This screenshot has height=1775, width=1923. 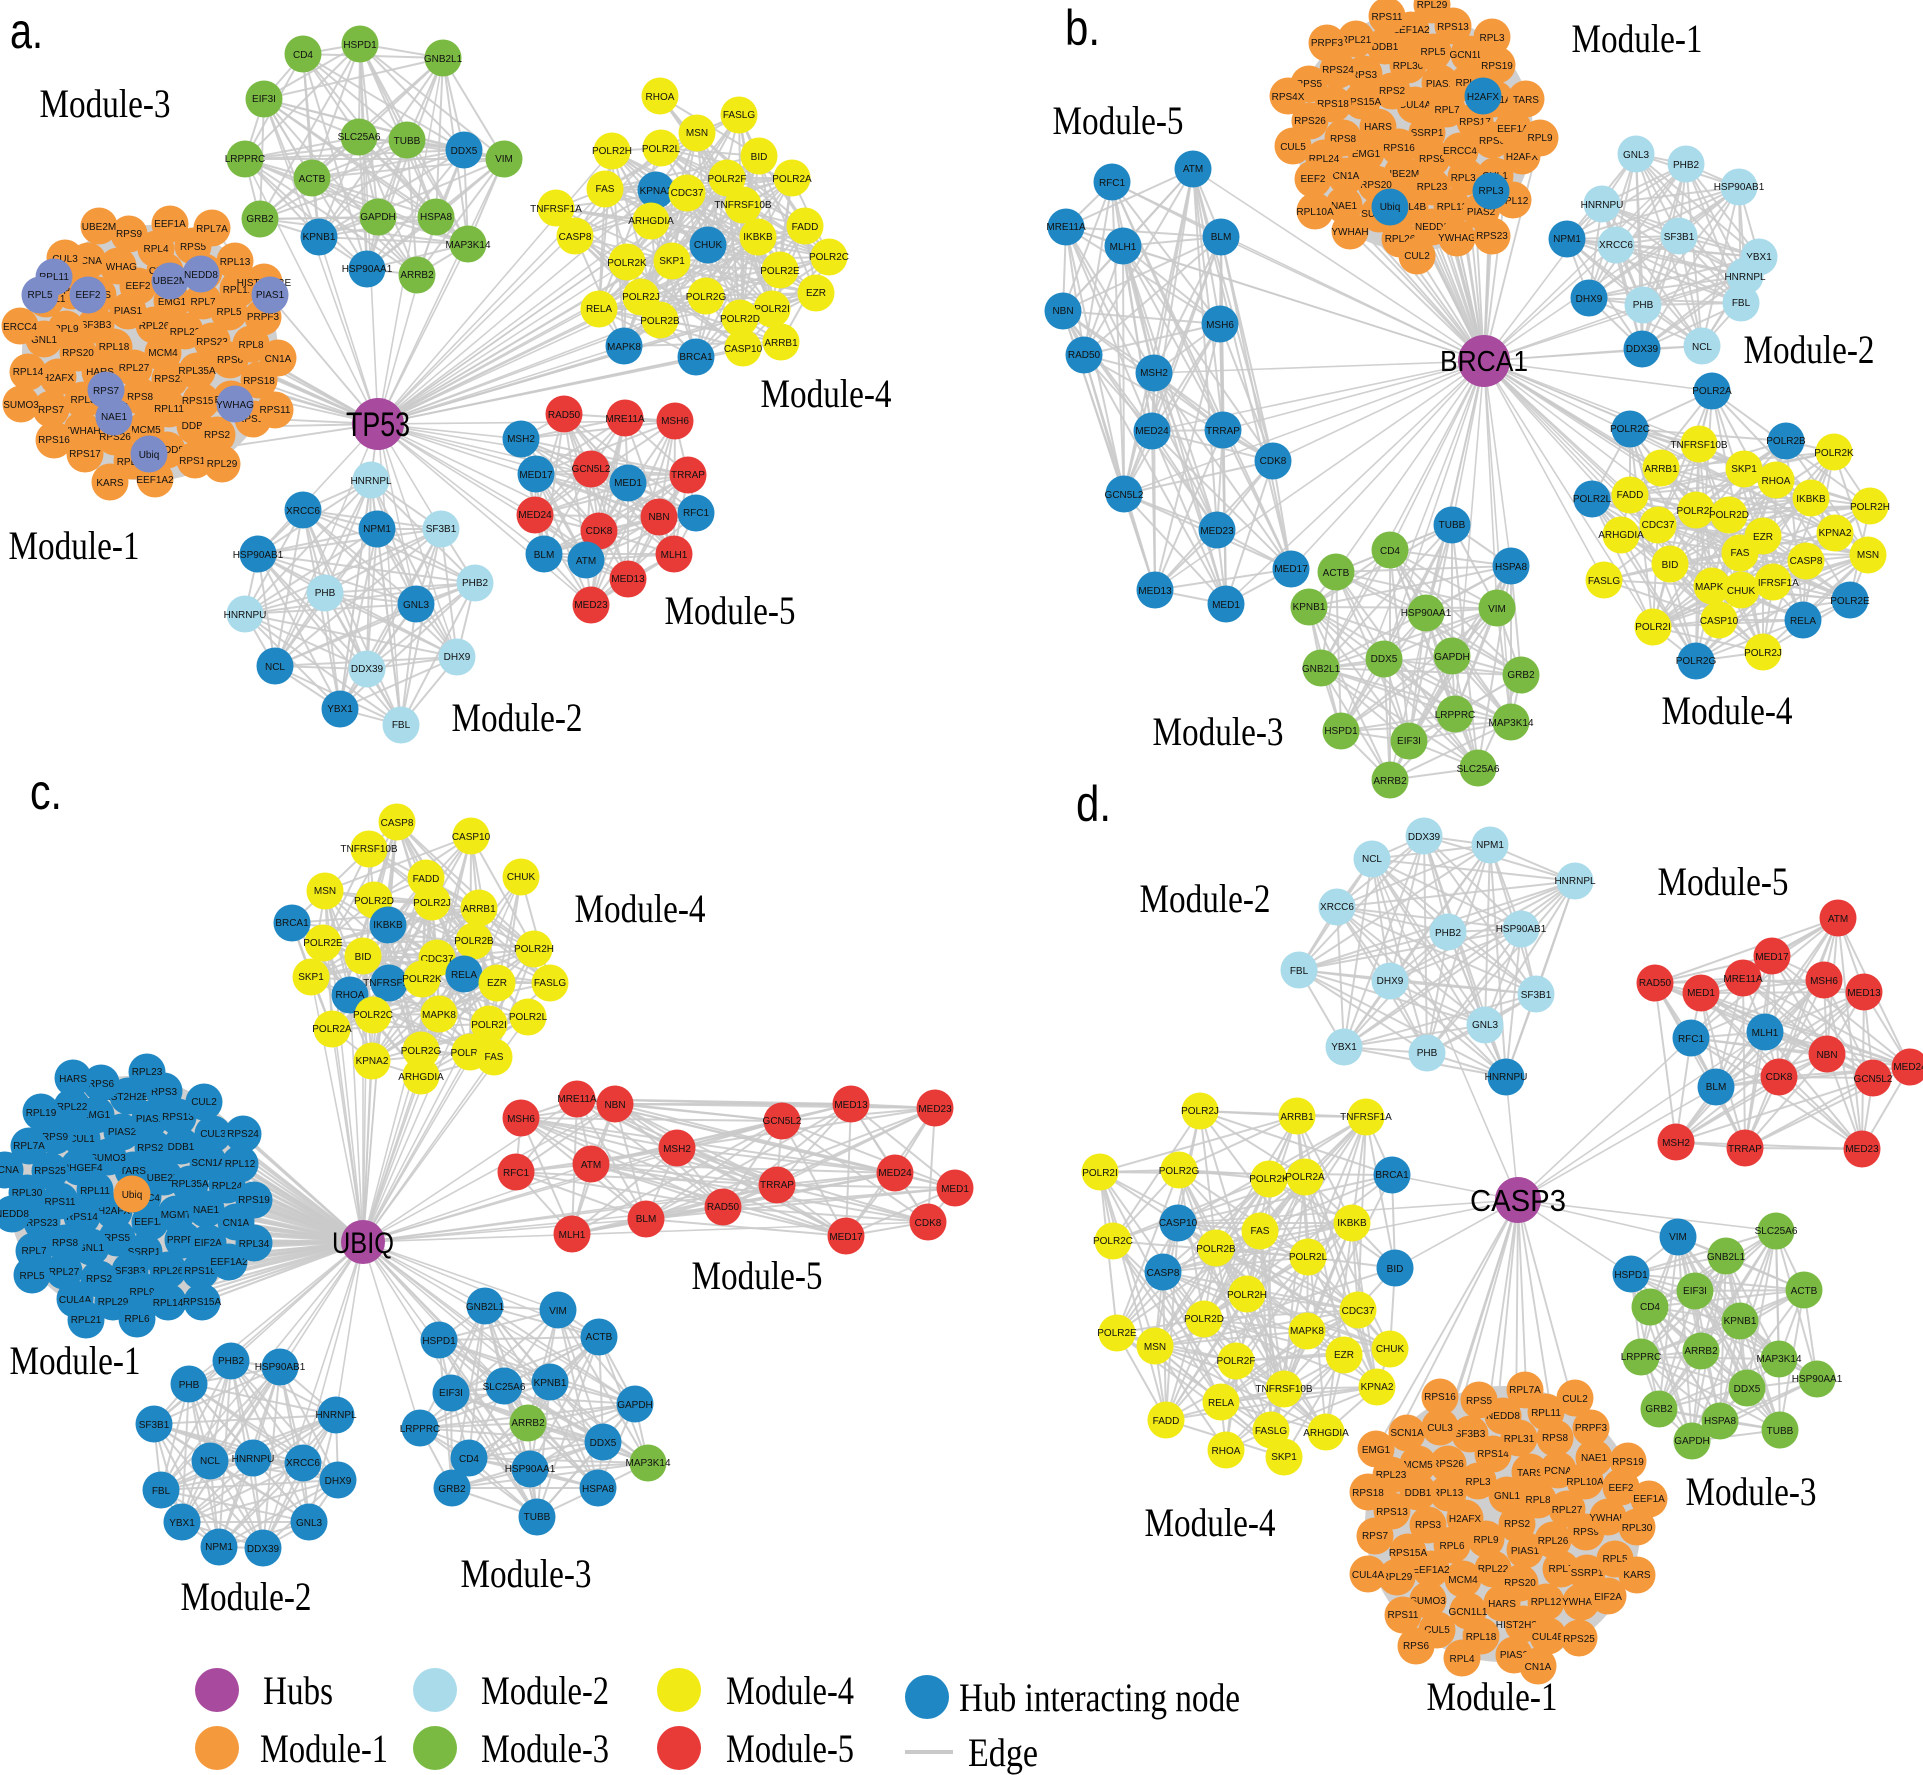 I want to click on svg-text: PCNA, so click(x=1558, y=1471).